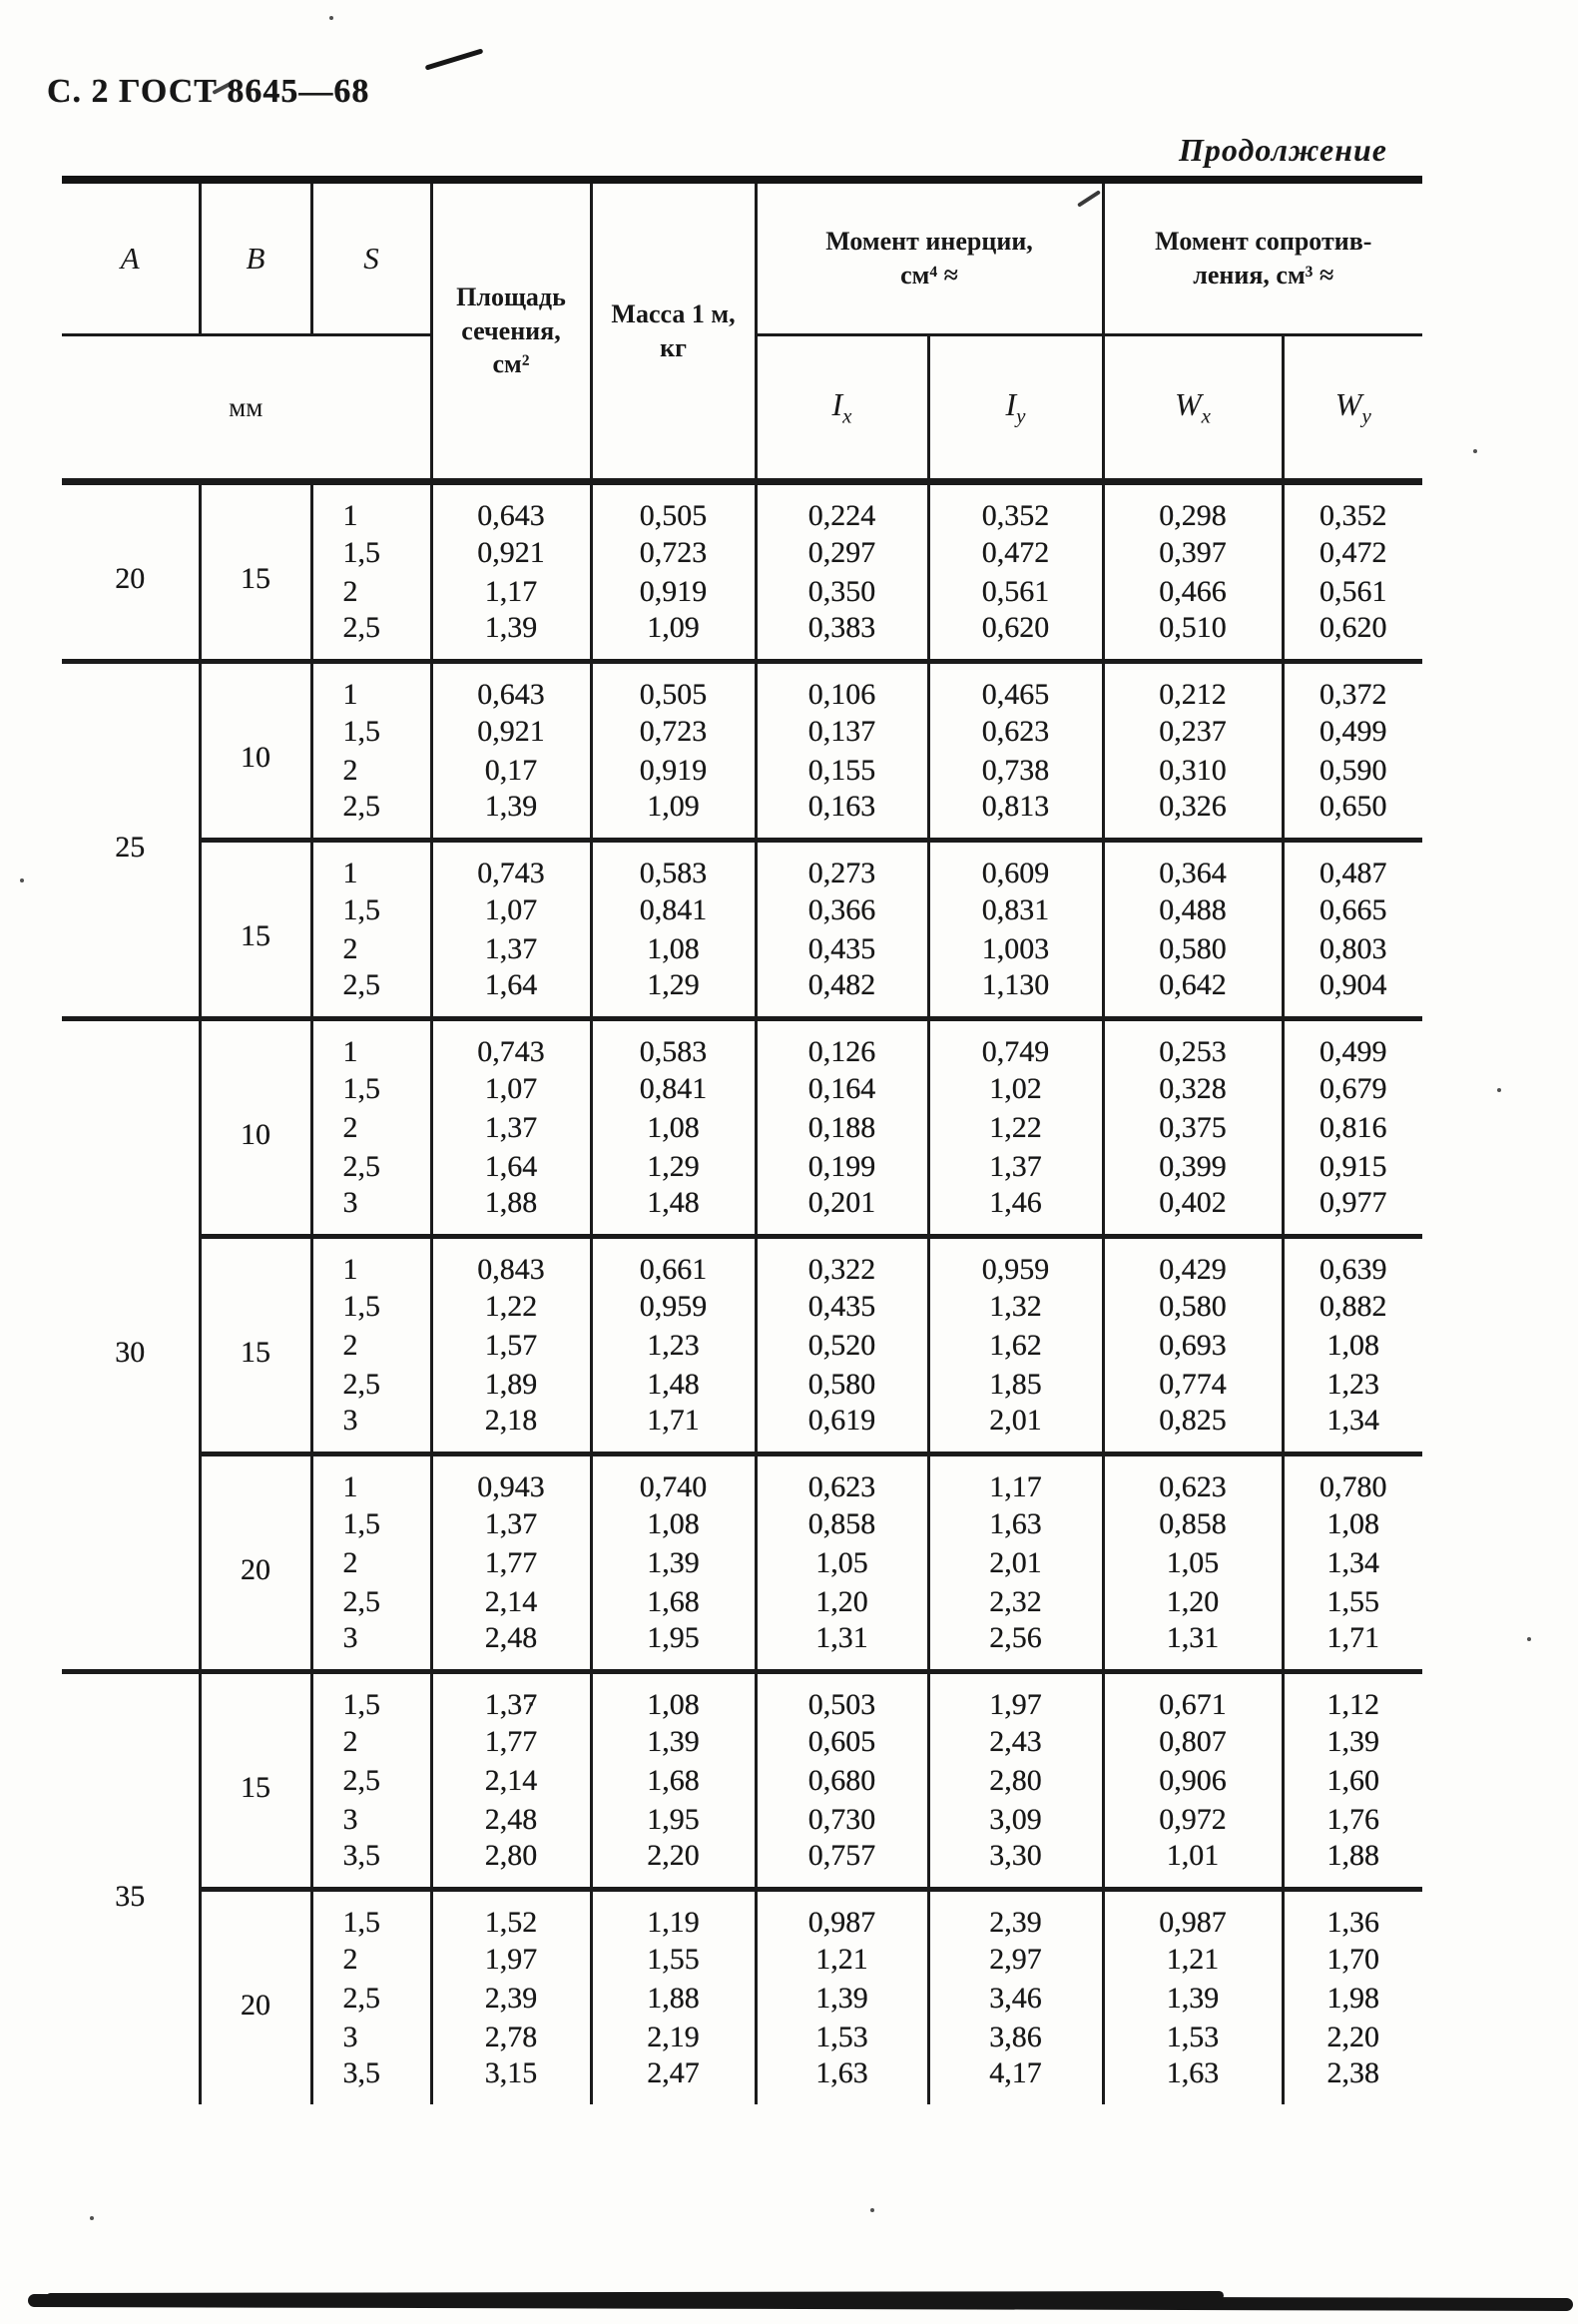 This screenshot has width=1578, height=2324. Describe the element at coordinates (256, 258) in the screenshot. I see `header-col-b: B` at that location.